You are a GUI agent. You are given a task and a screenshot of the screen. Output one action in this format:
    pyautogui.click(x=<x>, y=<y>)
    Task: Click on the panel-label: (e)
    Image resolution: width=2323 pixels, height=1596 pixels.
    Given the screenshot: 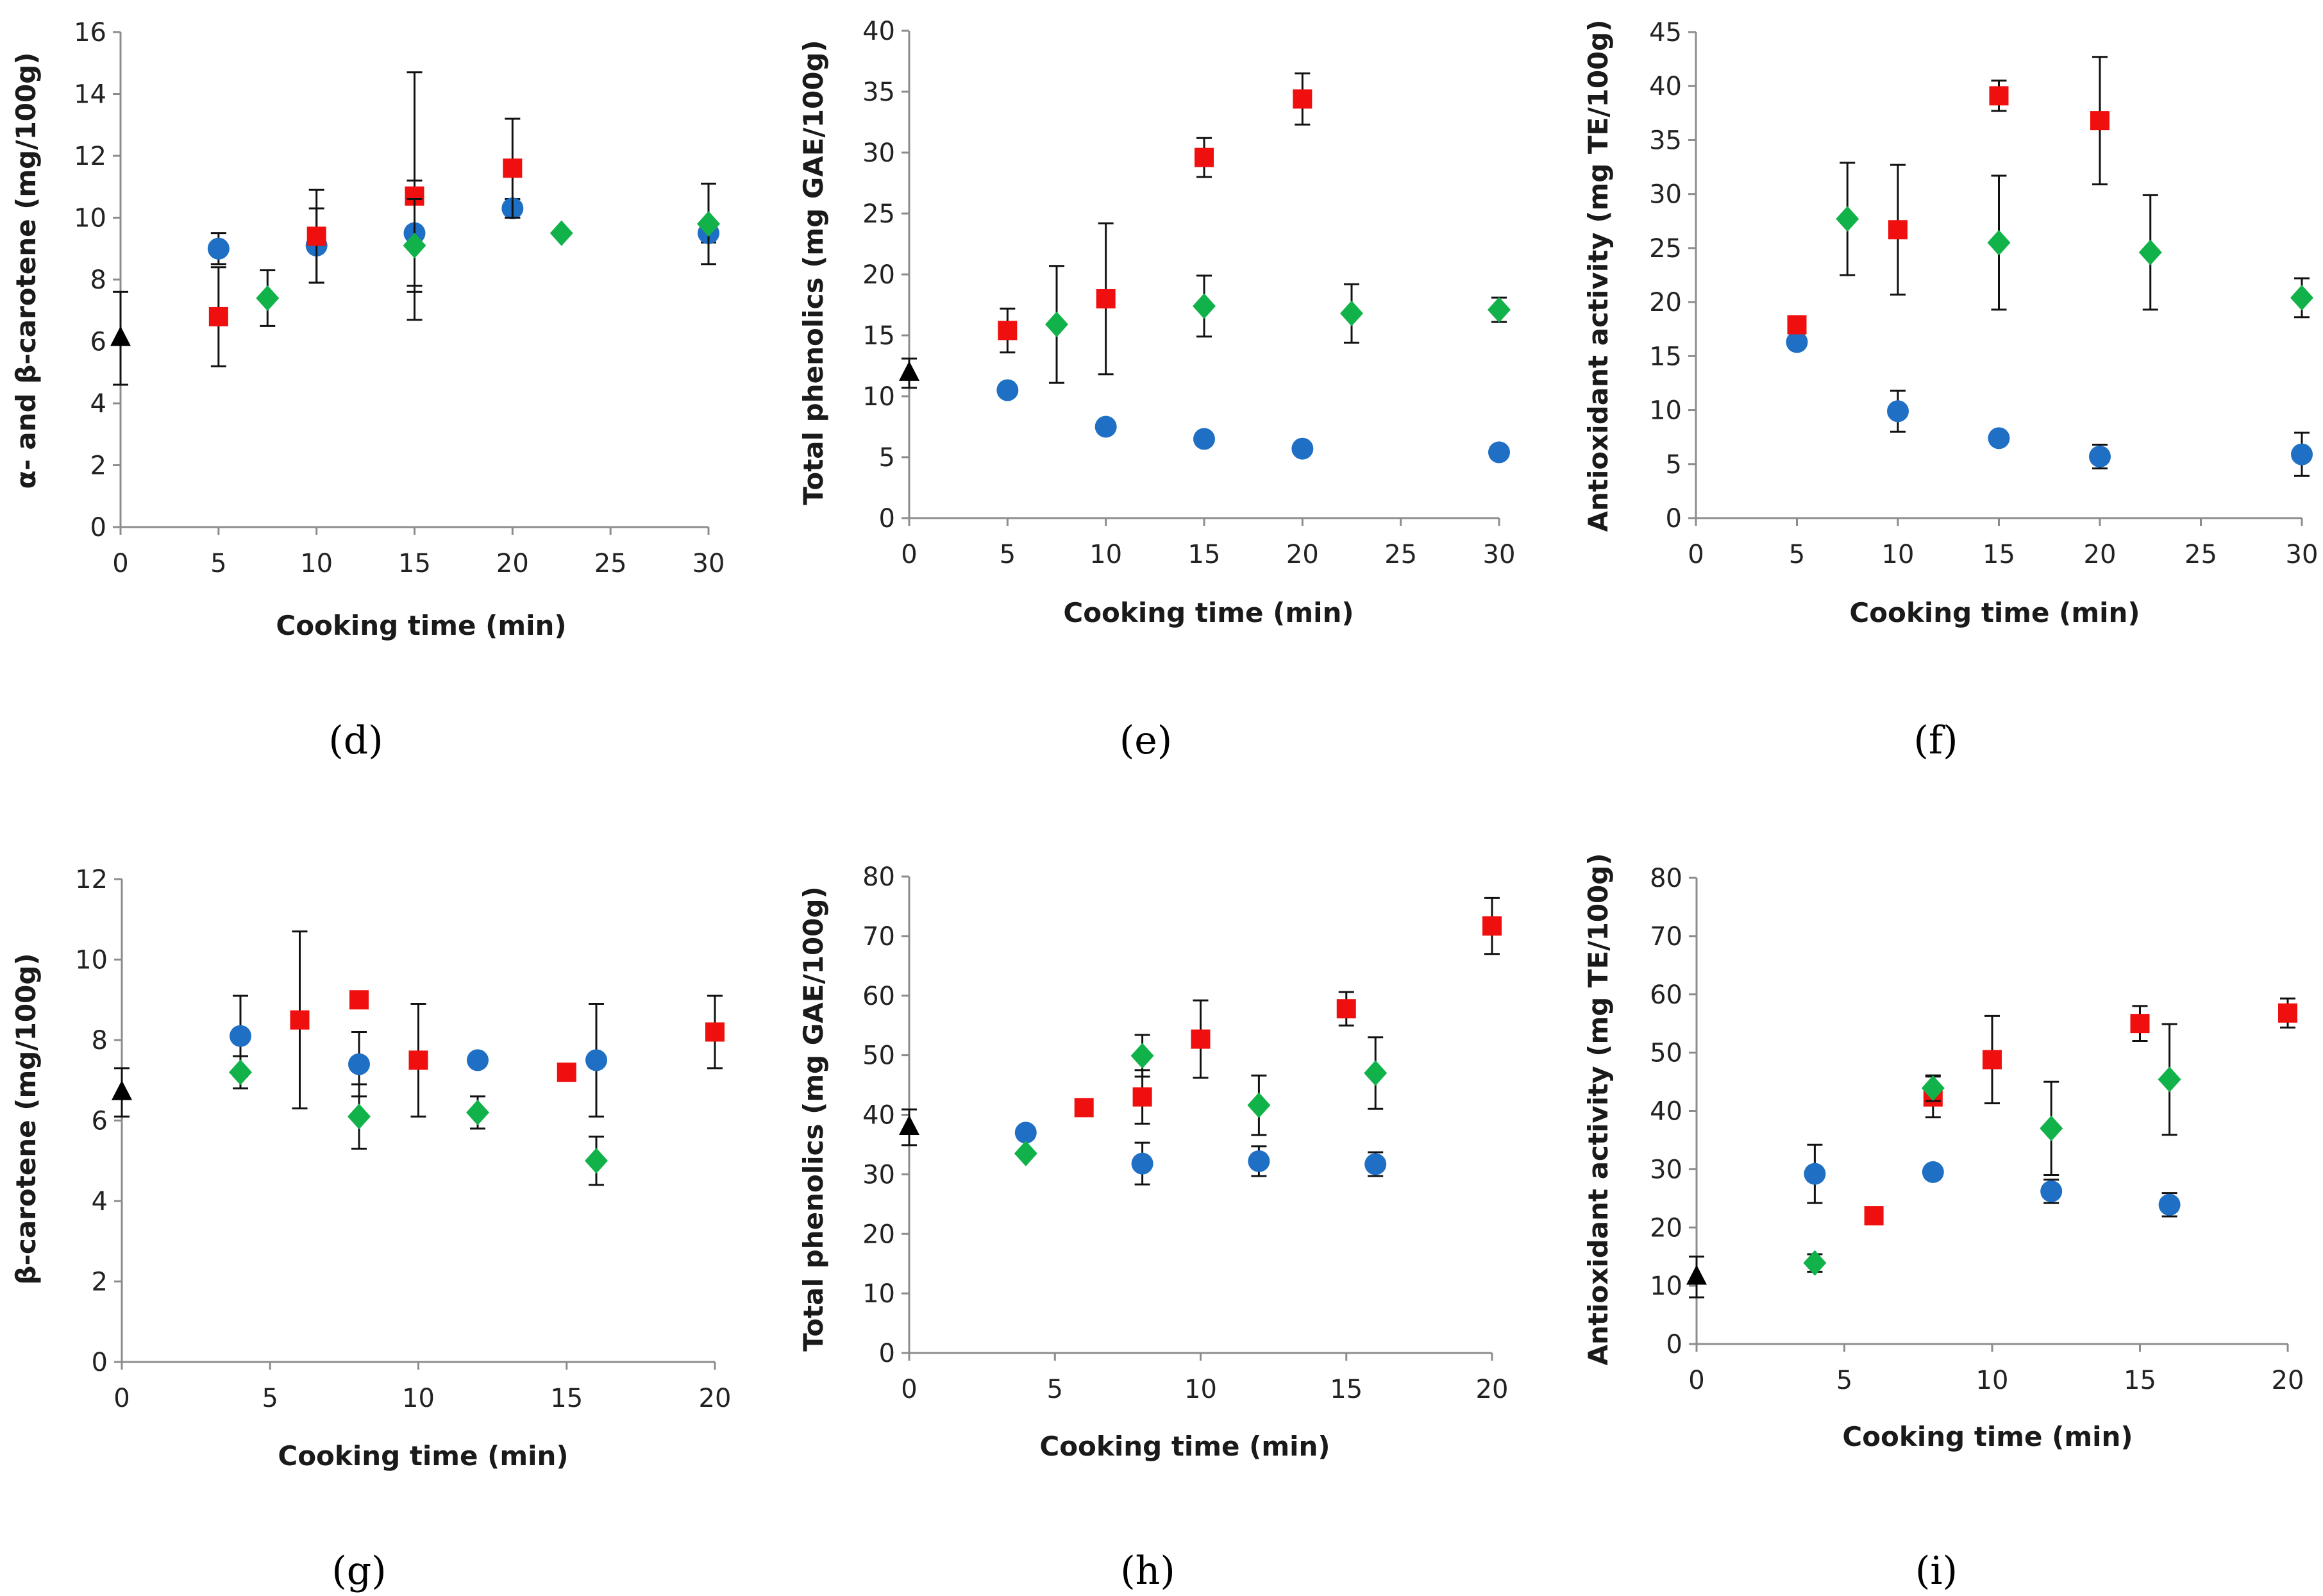 What is the action you would take?
    pyautogui.click(x=1146, y=740)
    